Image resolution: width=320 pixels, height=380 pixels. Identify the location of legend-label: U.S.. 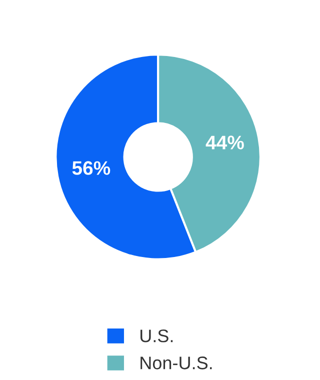
(156, 336).